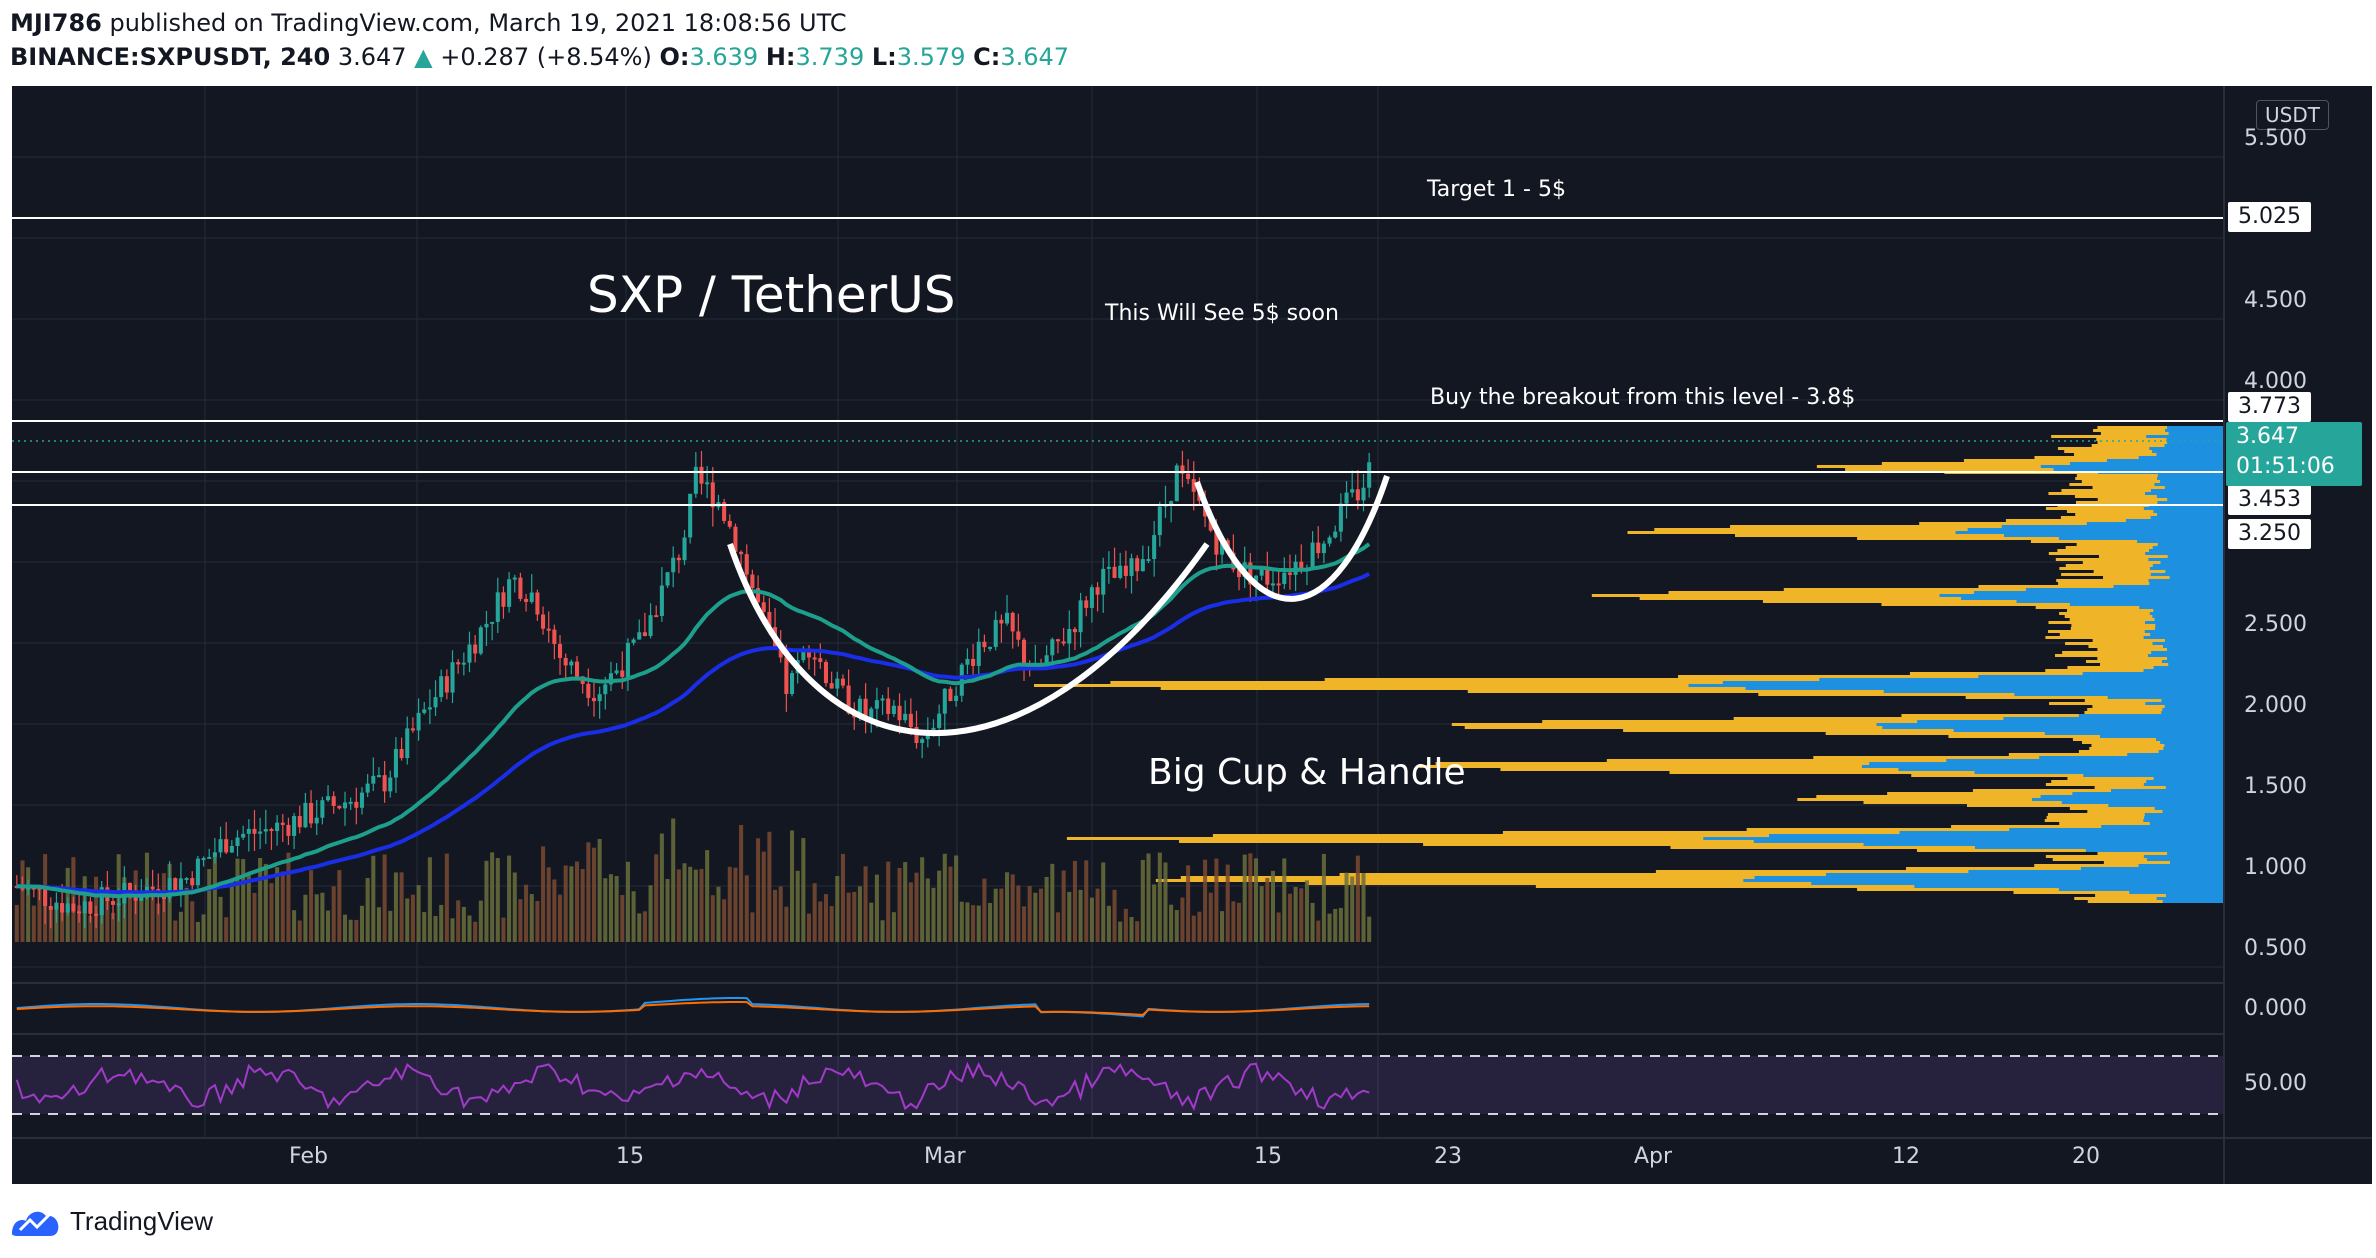  Describe the element at coordinates (1642, 397) in the screenshot. I see `breakout-annotation: Buy the breakout from this level - 3.8$` at that location.